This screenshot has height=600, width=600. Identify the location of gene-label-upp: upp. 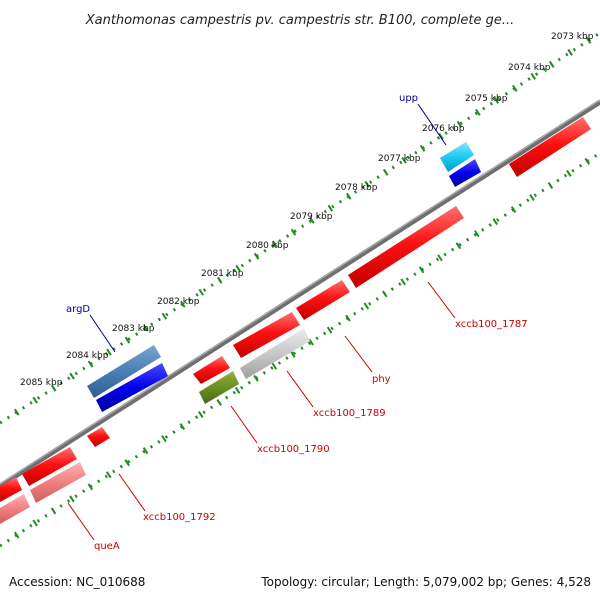
(408, 98).